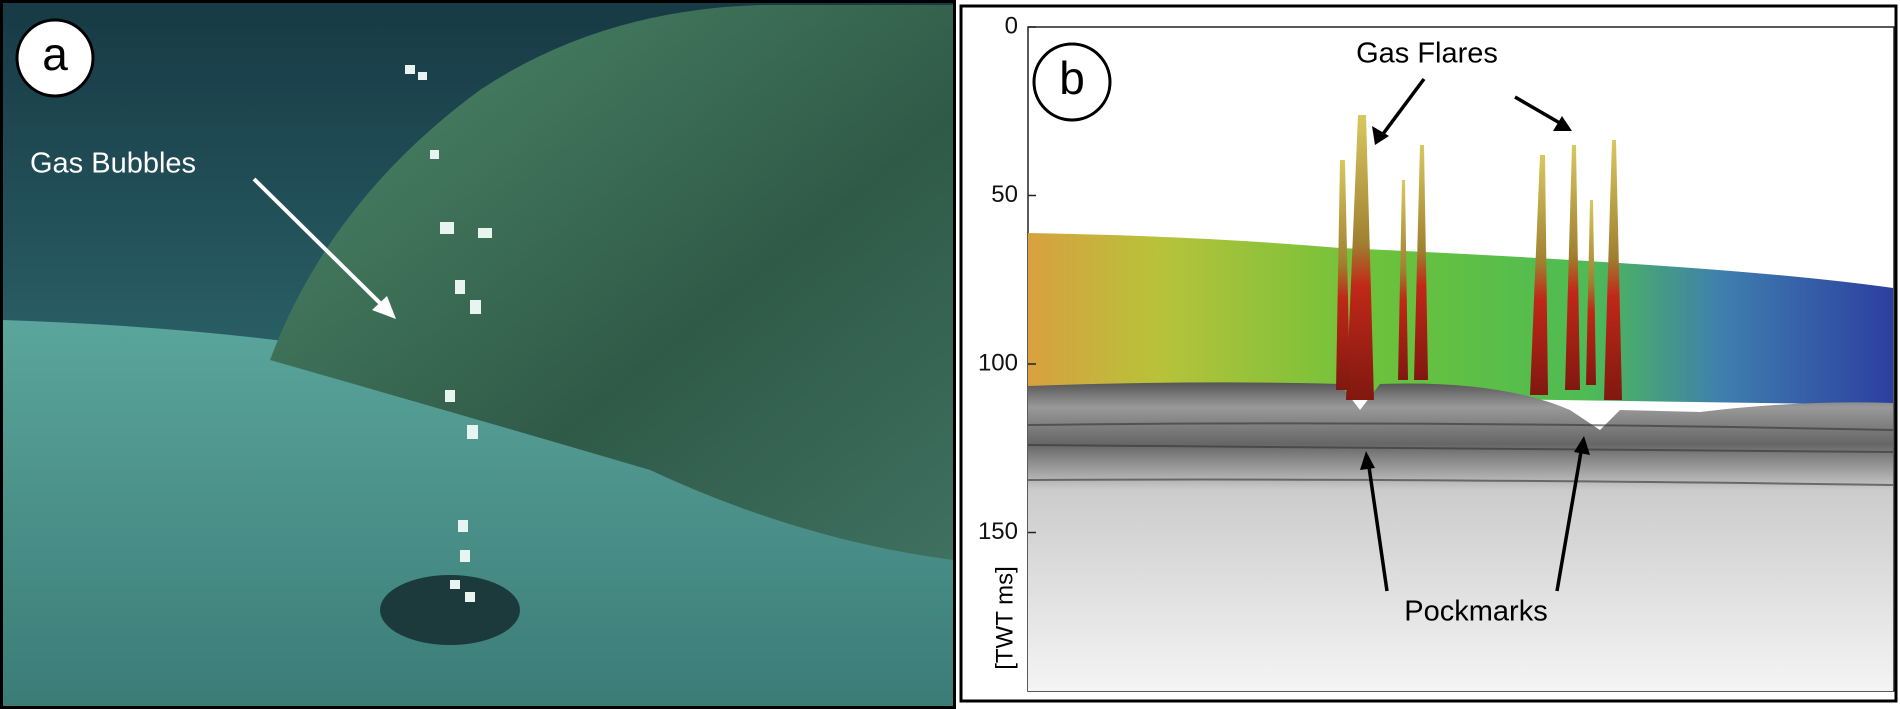 Image resolution: width=1900 pixels, height=709 pixels. I want to click on arrowhead, so click(384, 307).